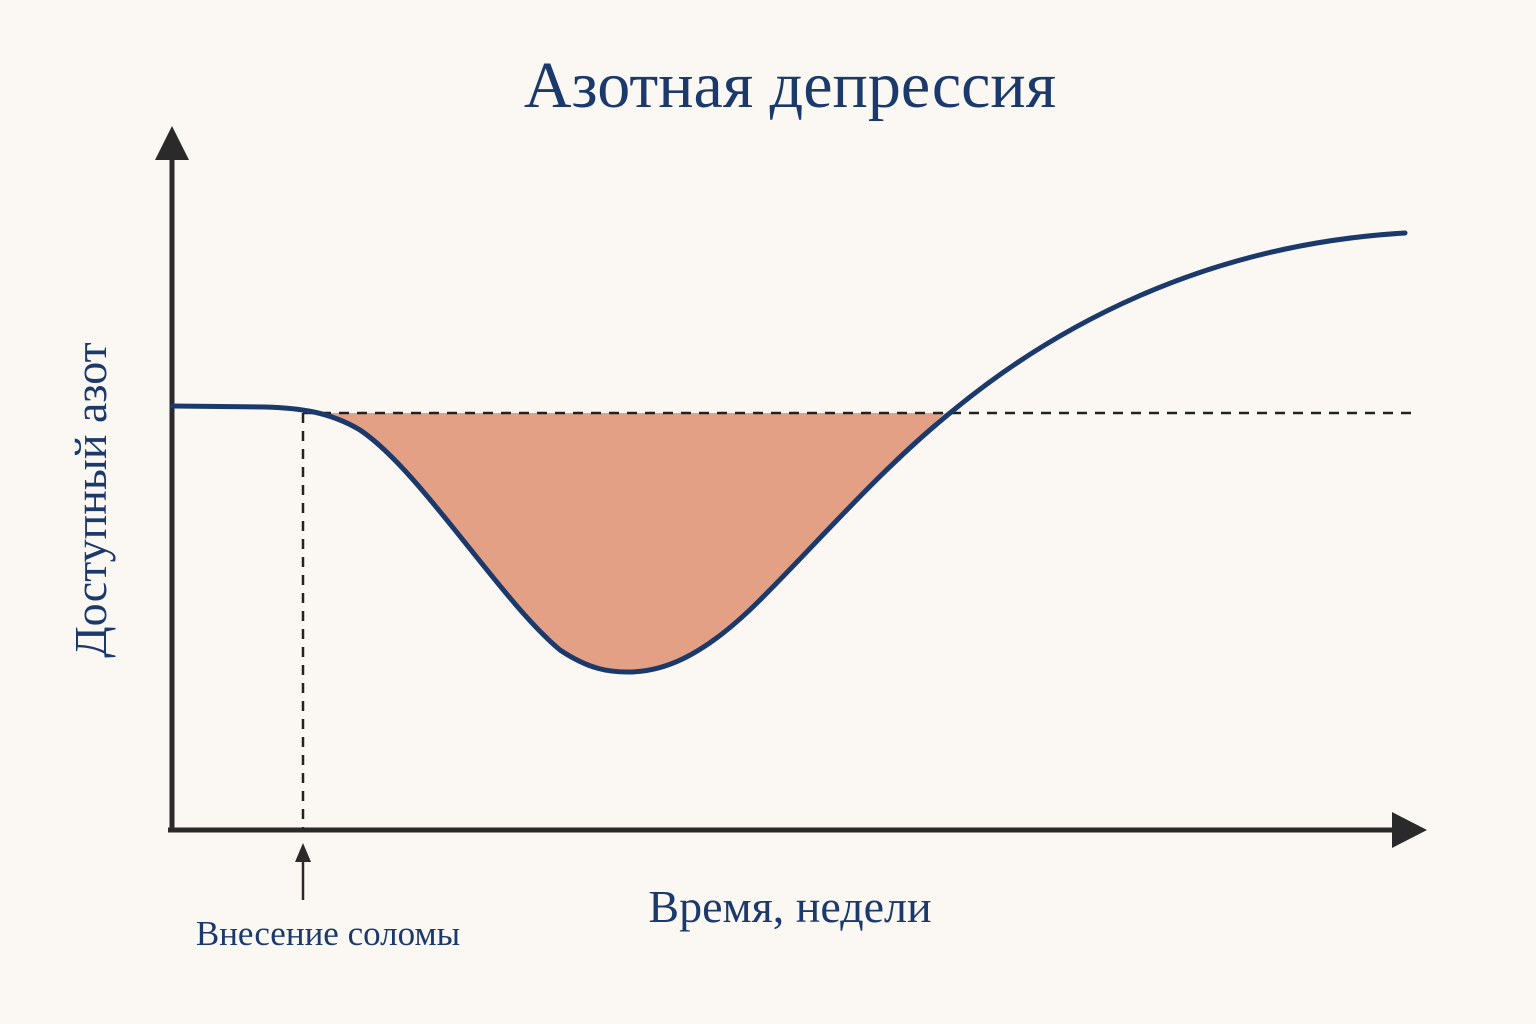 Image resolution: width=1536 pixels, height=1024 pixels. I want to click on y-axis-arrow, so click(172, 143).